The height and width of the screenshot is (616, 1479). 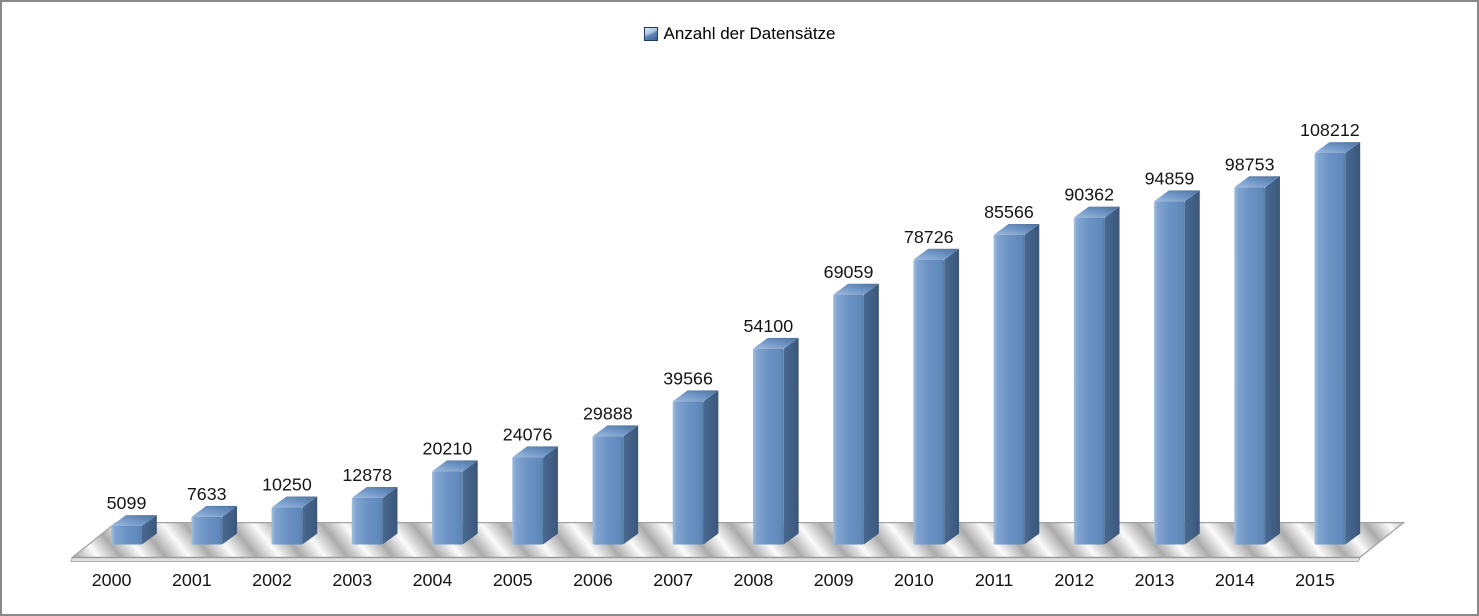 I want to click on category-label-2006: 2006, so click(x=593, y=580).